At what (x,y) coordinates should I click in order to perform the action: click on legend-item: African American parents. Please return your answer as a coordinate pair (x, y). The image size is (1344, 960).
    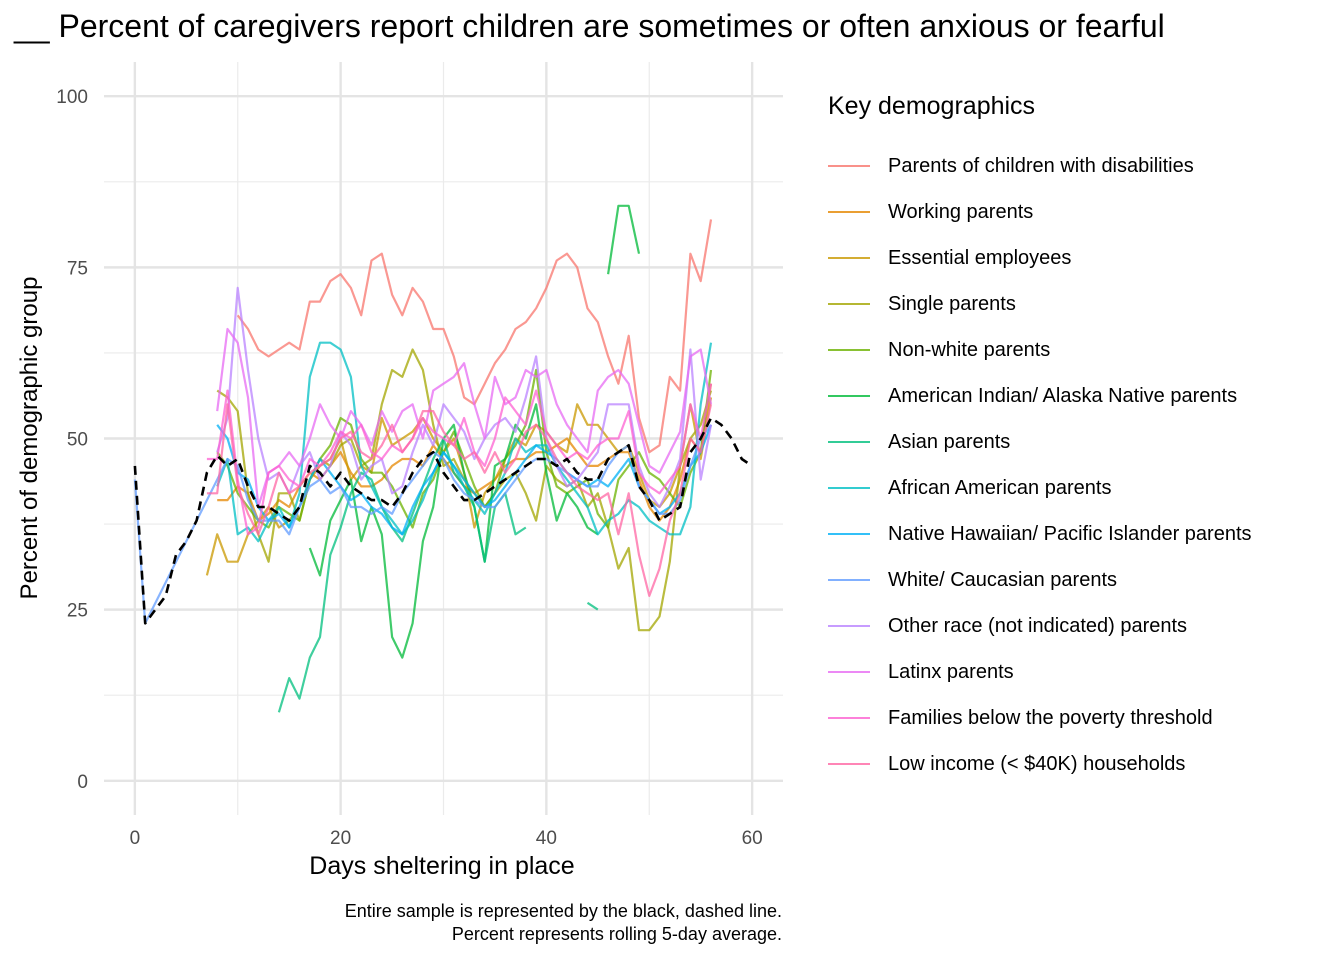
    Looking at the image, I should click on (1040, 488).